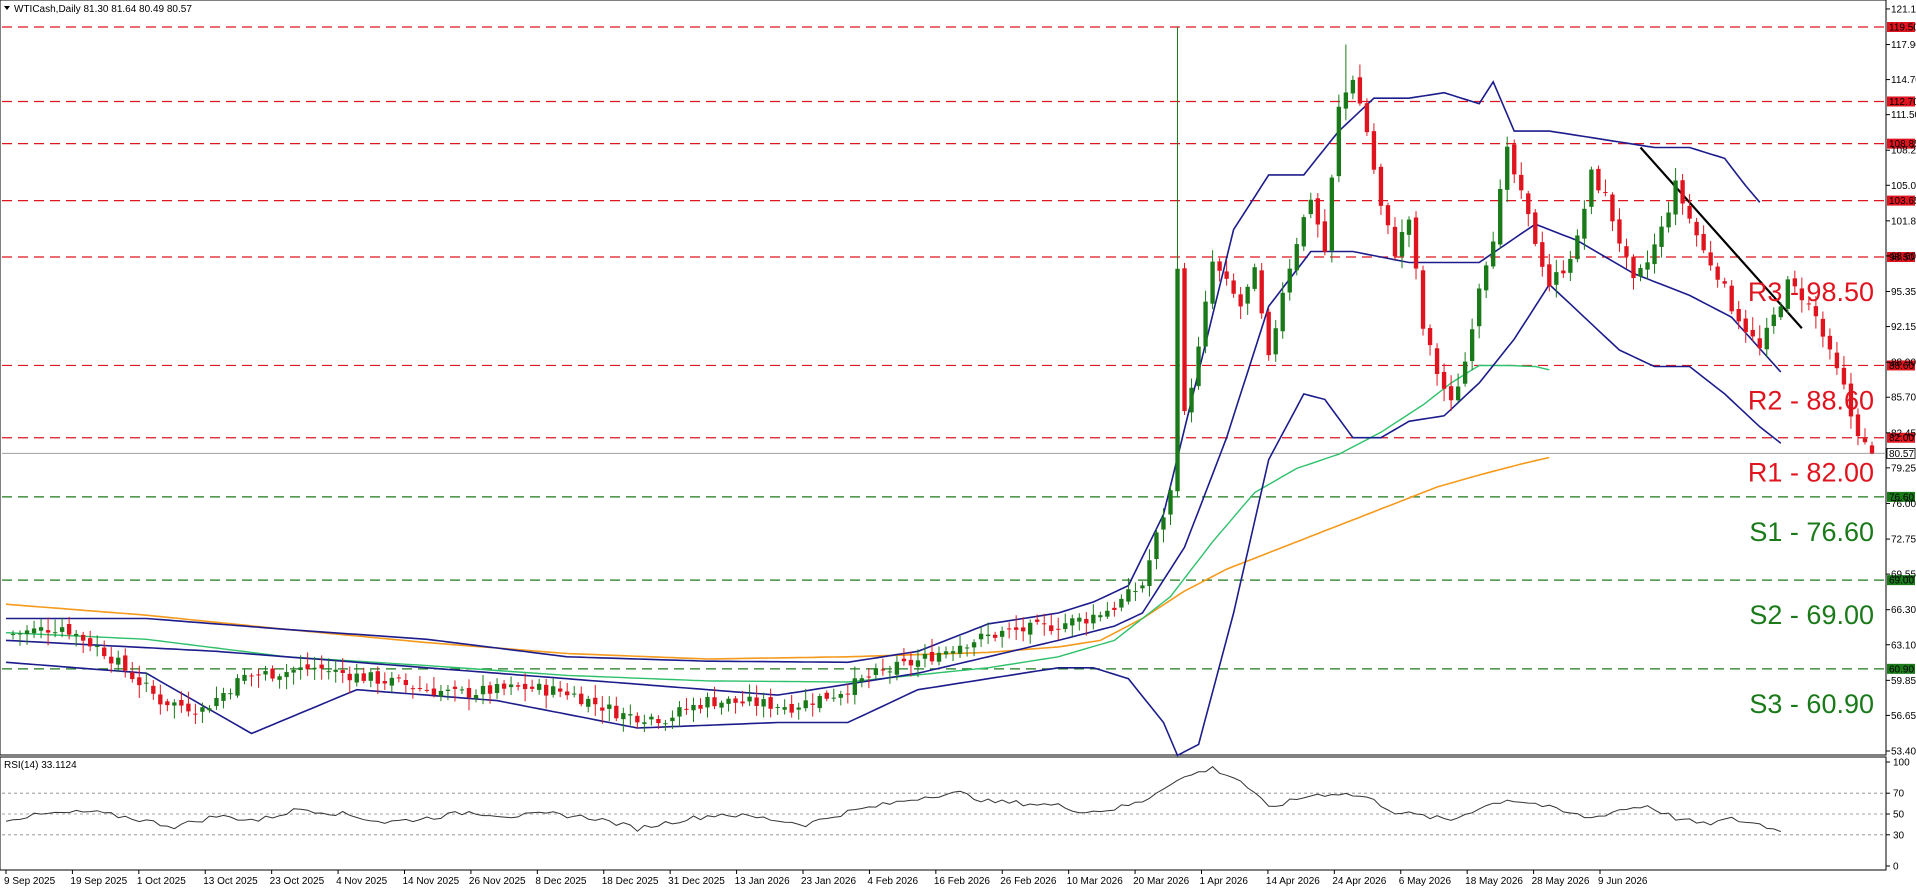 The width and height of the screenshot is (1916, 888). What do you see at coordinates (161, 881) in the screenshot?
I see `time-tick-label-2: 1 Oct 2025` at bounding box center [161, 881].